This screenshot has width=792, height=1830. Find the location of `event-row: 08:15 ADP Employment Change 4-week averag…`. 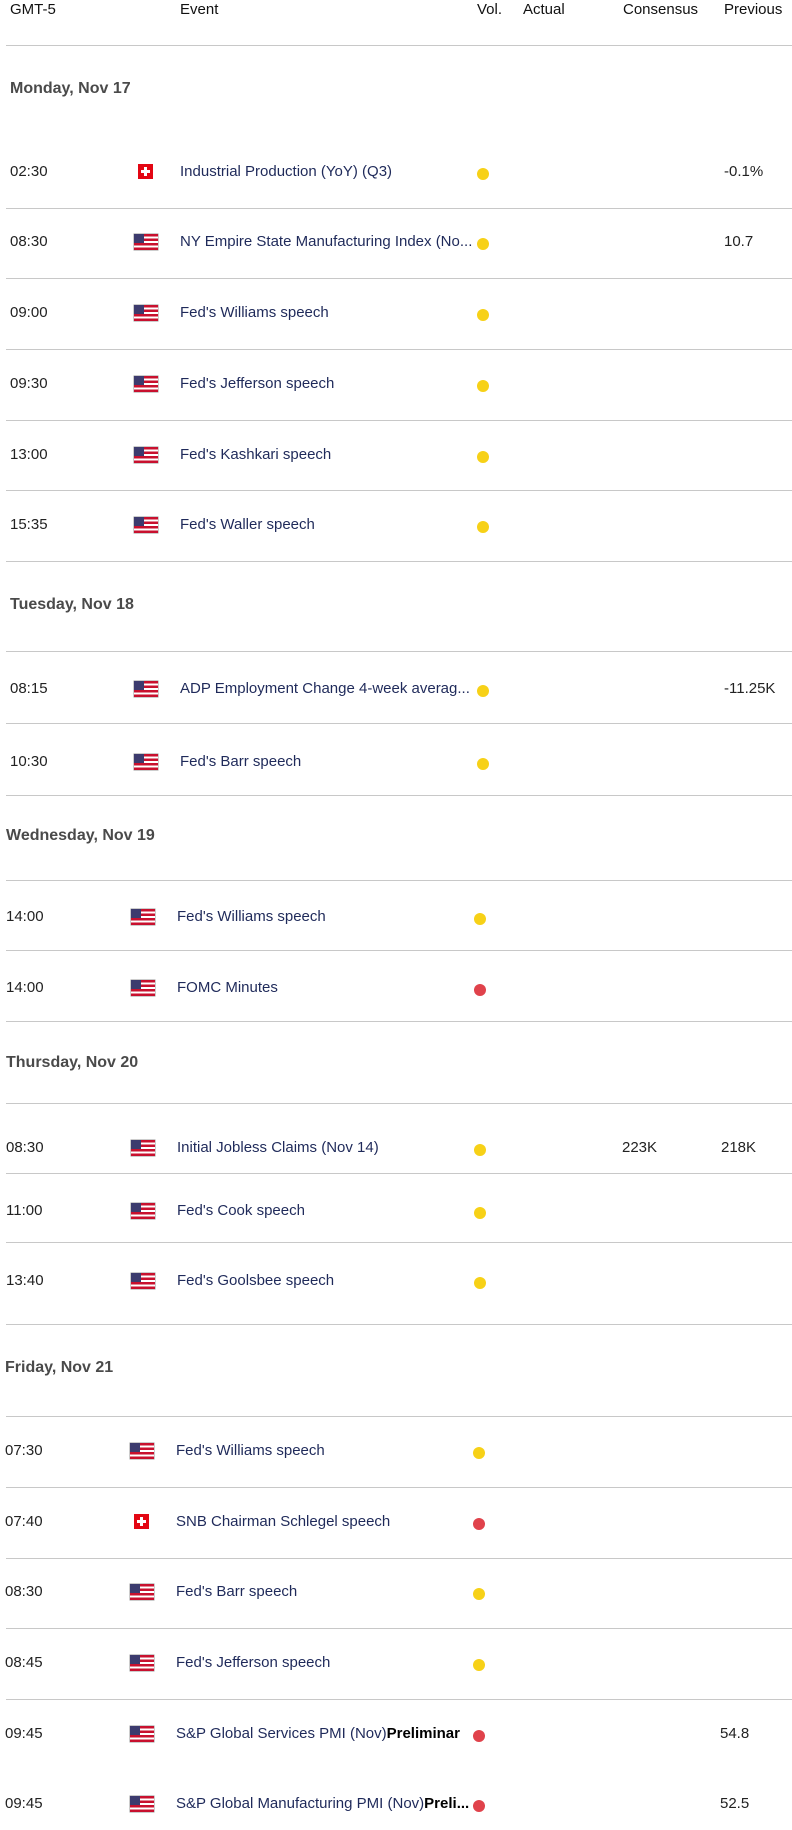

event-row: 08:15 ADP Employment Change 4-week averag… is located at coordinates (396, 690).